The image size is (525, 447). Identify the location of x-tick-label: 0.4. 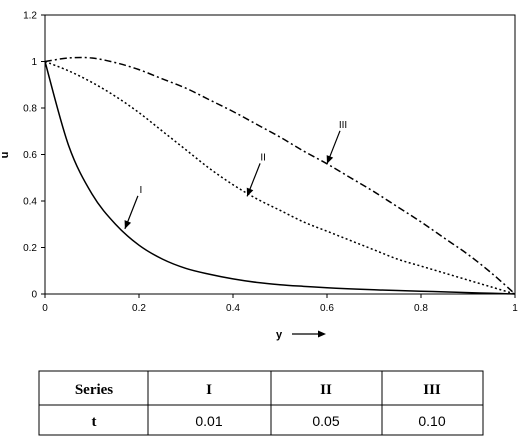
(233, 308).